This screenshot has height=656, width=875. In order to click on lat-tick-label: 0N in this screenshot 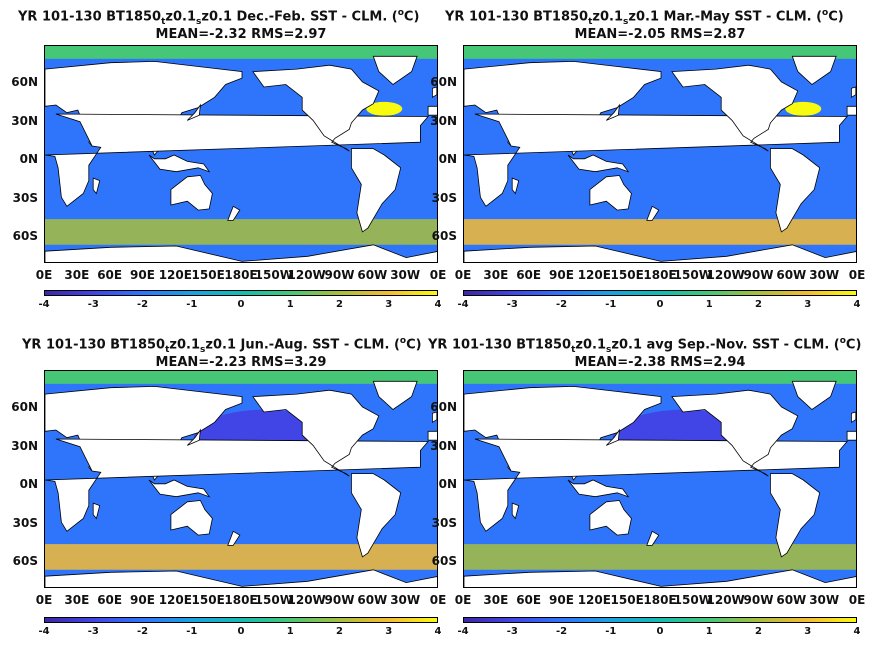, I will do `click(28, 484)`.